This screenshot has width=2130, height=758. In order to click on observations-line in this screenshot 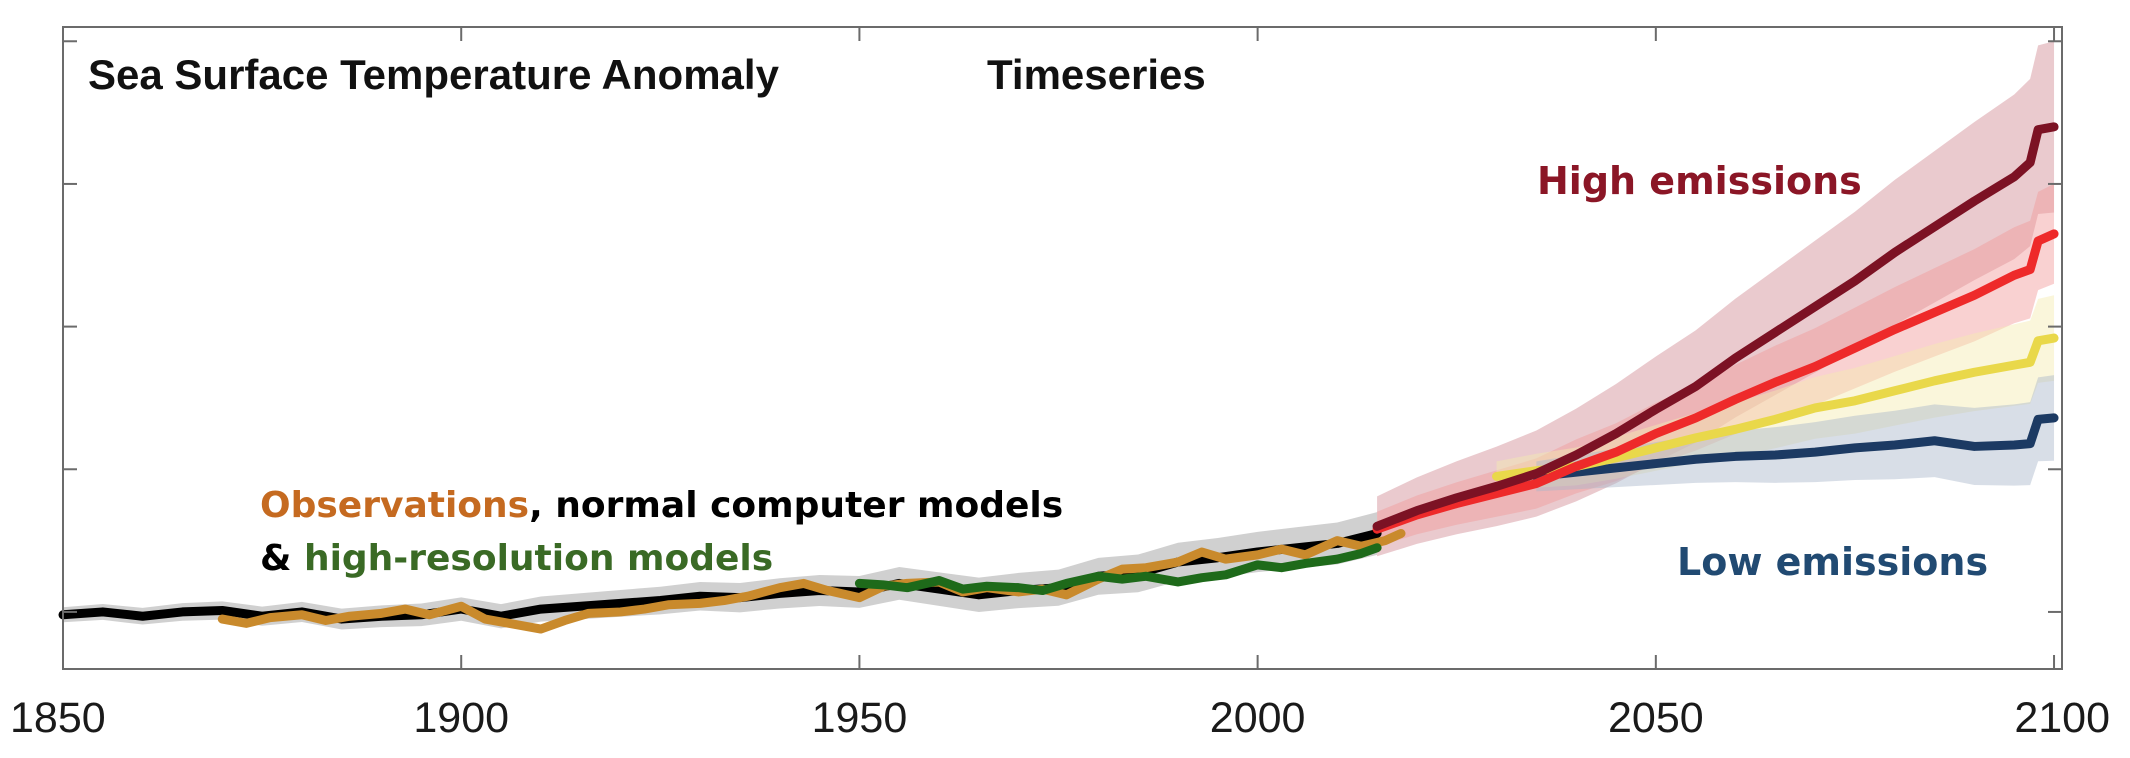, I will do `click(811, 581)`.